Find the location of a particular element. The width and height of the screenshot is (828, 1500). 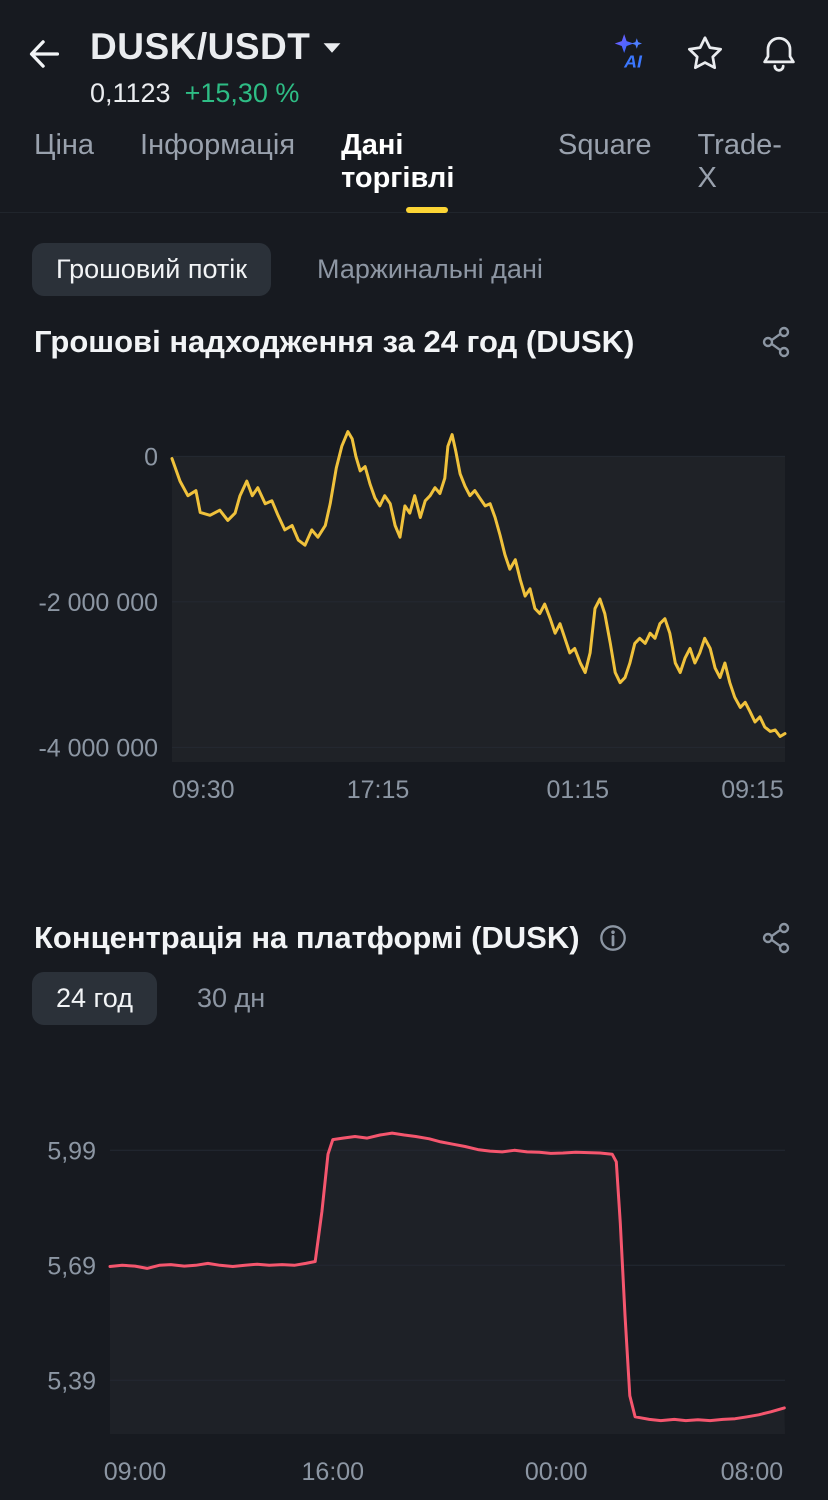

tab-information: Інформація is located at coordinates (217, 170).